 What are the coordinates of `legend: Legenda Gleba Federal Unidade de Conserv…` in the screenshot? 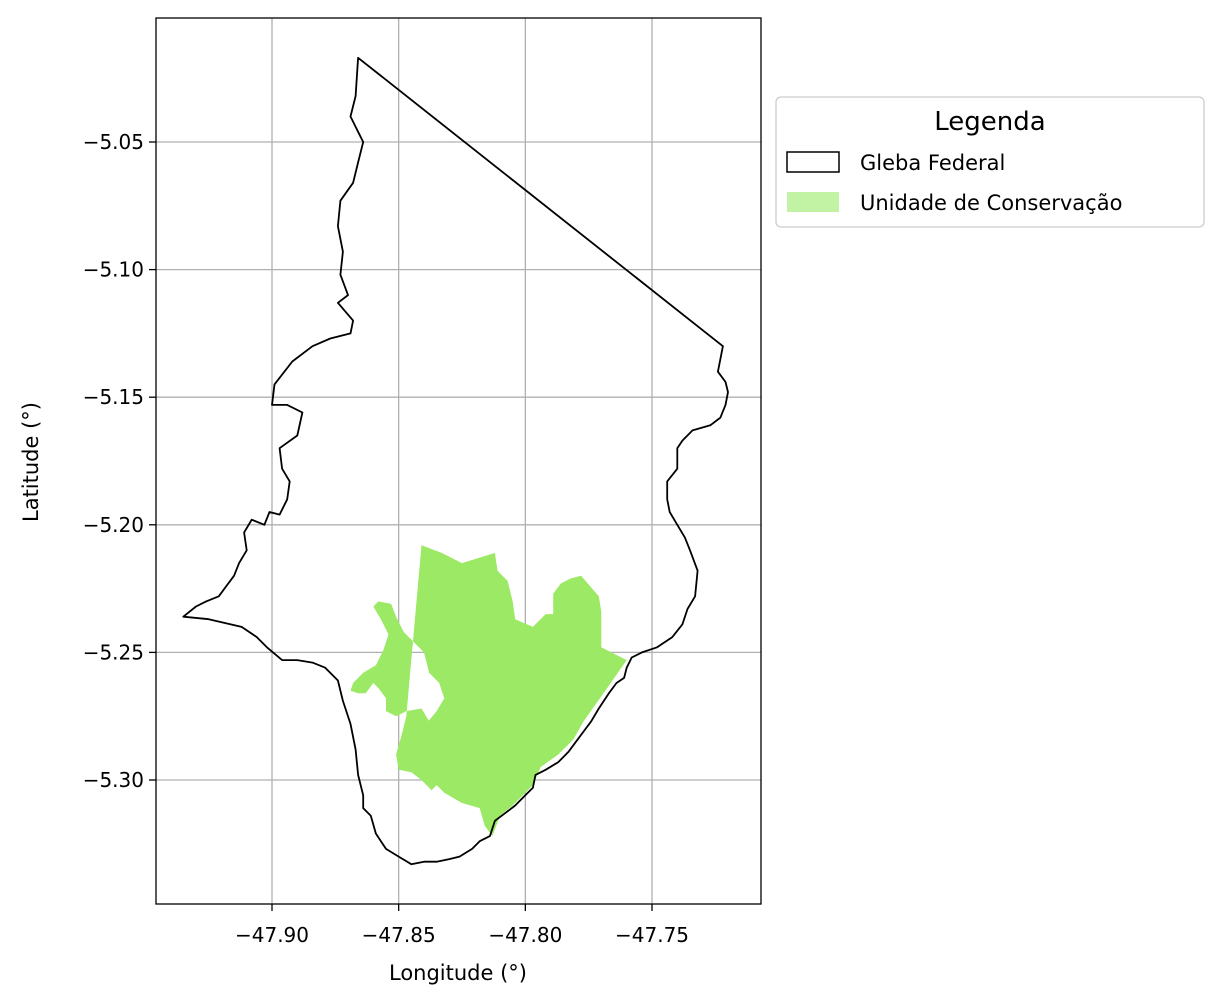 It's located at (990, 162).